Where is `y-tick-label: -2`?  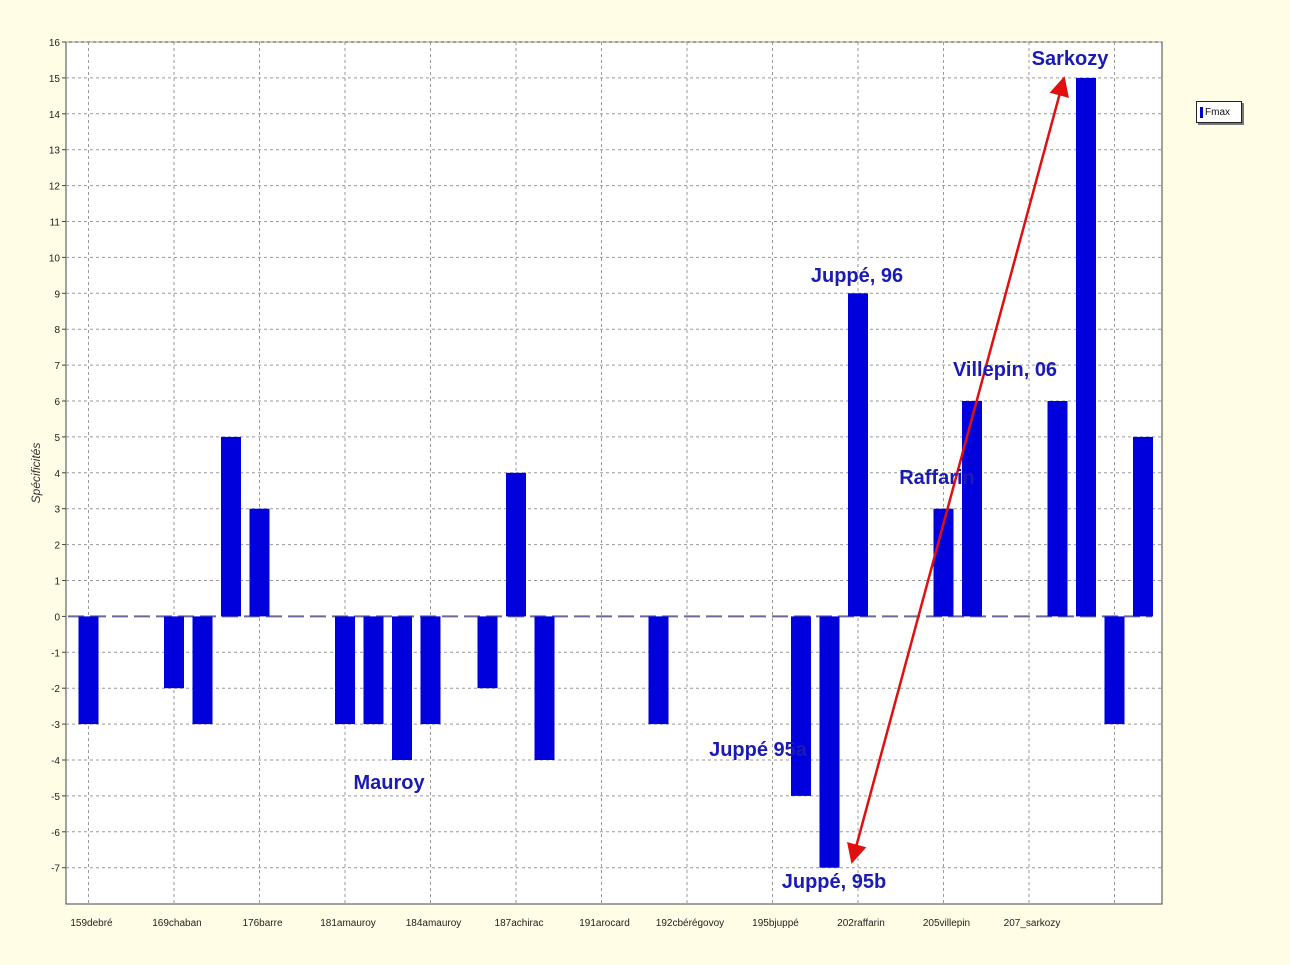 y-tick-label: -2 is located at coordinates (55, 689).